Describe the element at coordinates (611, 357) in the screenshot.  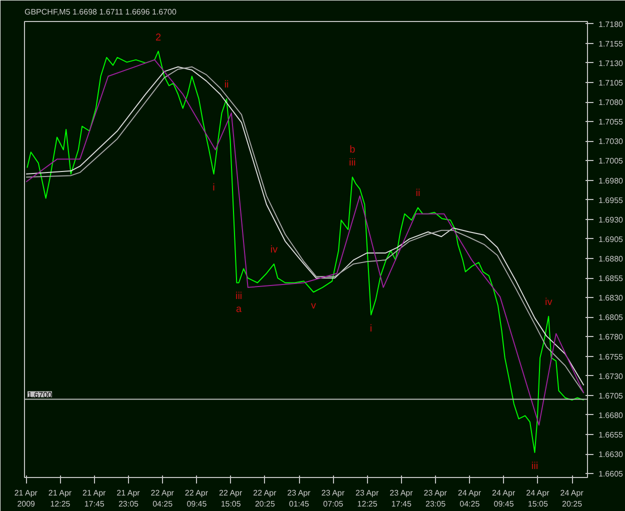
I see `y-tick-label: 1.6755` at that location.